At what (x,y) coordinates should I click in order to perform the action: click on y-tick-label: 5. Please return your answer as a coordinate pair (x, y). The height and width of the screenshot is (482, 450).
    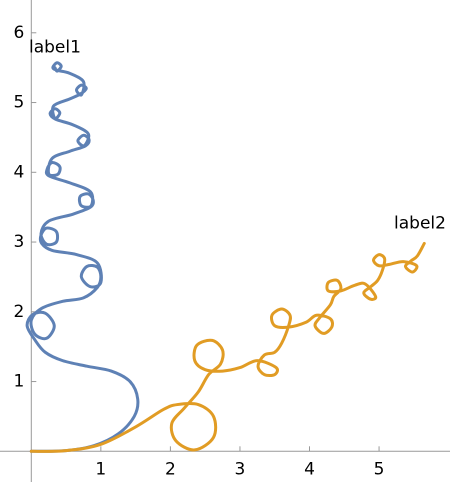
    Looking at the image, I should click on (18, 103).